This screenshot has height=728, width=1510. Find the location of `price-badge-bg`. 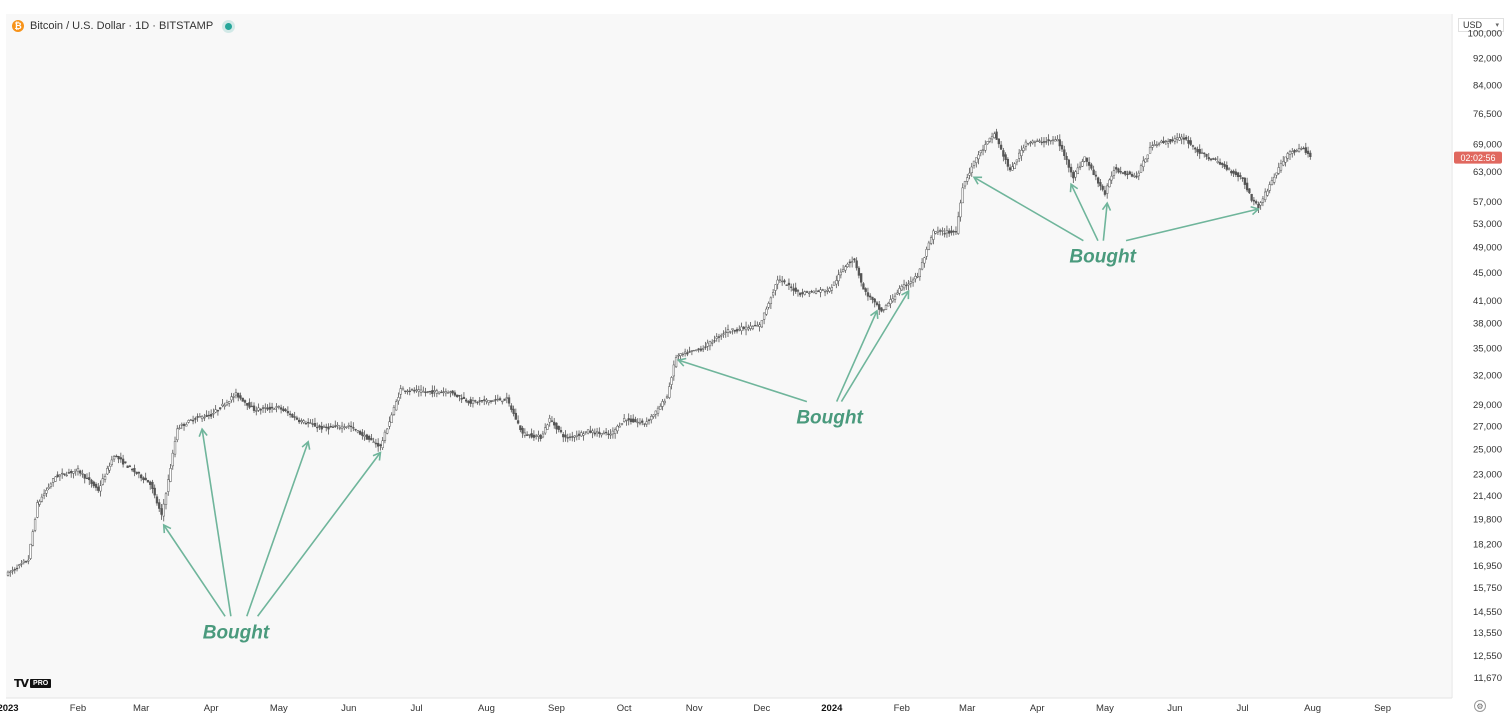

price-badge-bg is located at coordinates (1478, 157).